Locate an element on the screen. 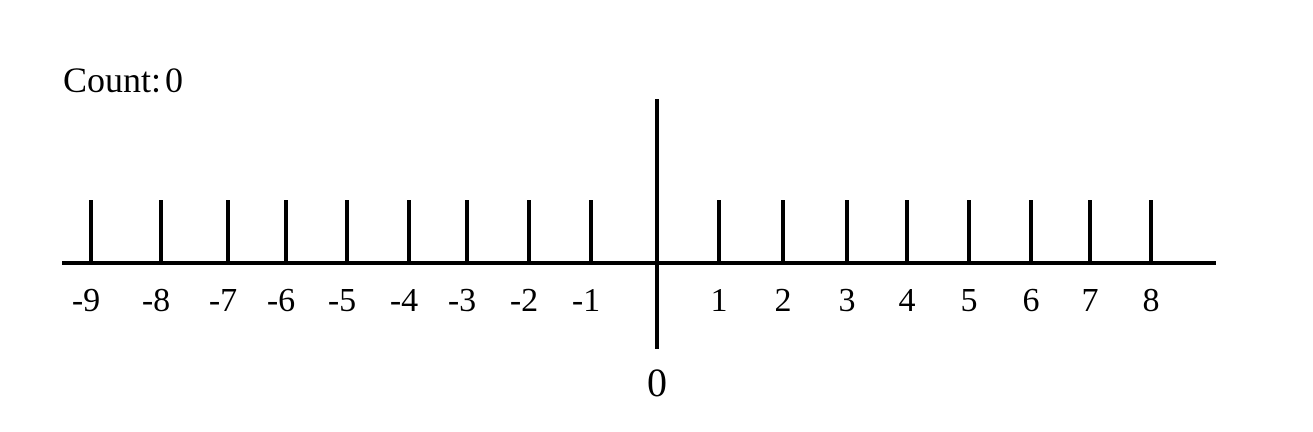 The height and width of the screenshot is (432, 1313). tick-label: 5 is located at coordinates (969, 300).